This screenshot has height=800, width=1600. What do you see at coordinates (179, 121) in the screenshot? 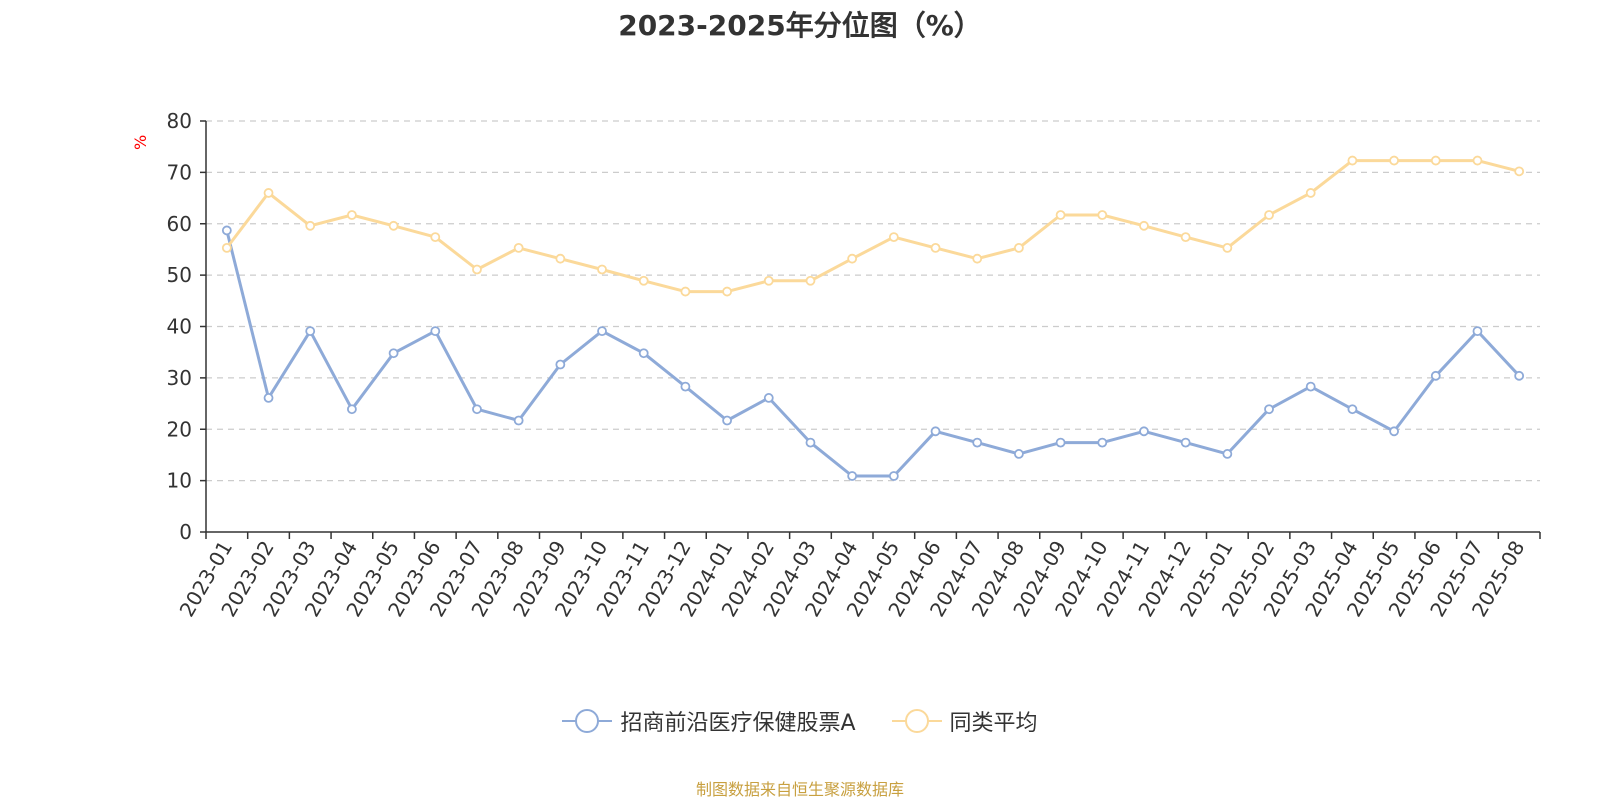
I see `y-tick-label: 80` at bounding box center [179, 121].